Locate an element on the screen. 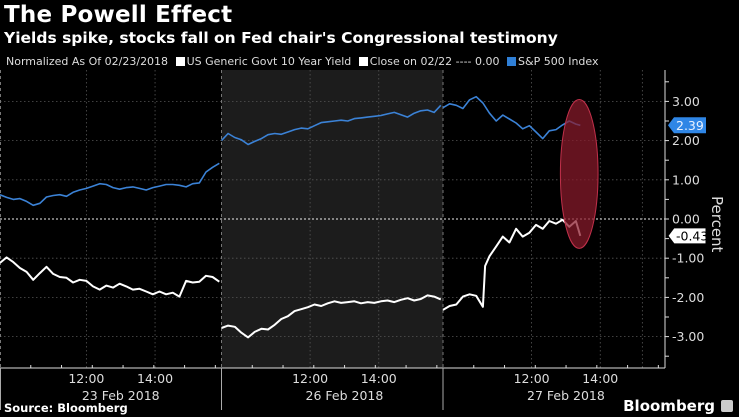  bloomberg-logo: Bloomberg is located at coordinates (669, 406).